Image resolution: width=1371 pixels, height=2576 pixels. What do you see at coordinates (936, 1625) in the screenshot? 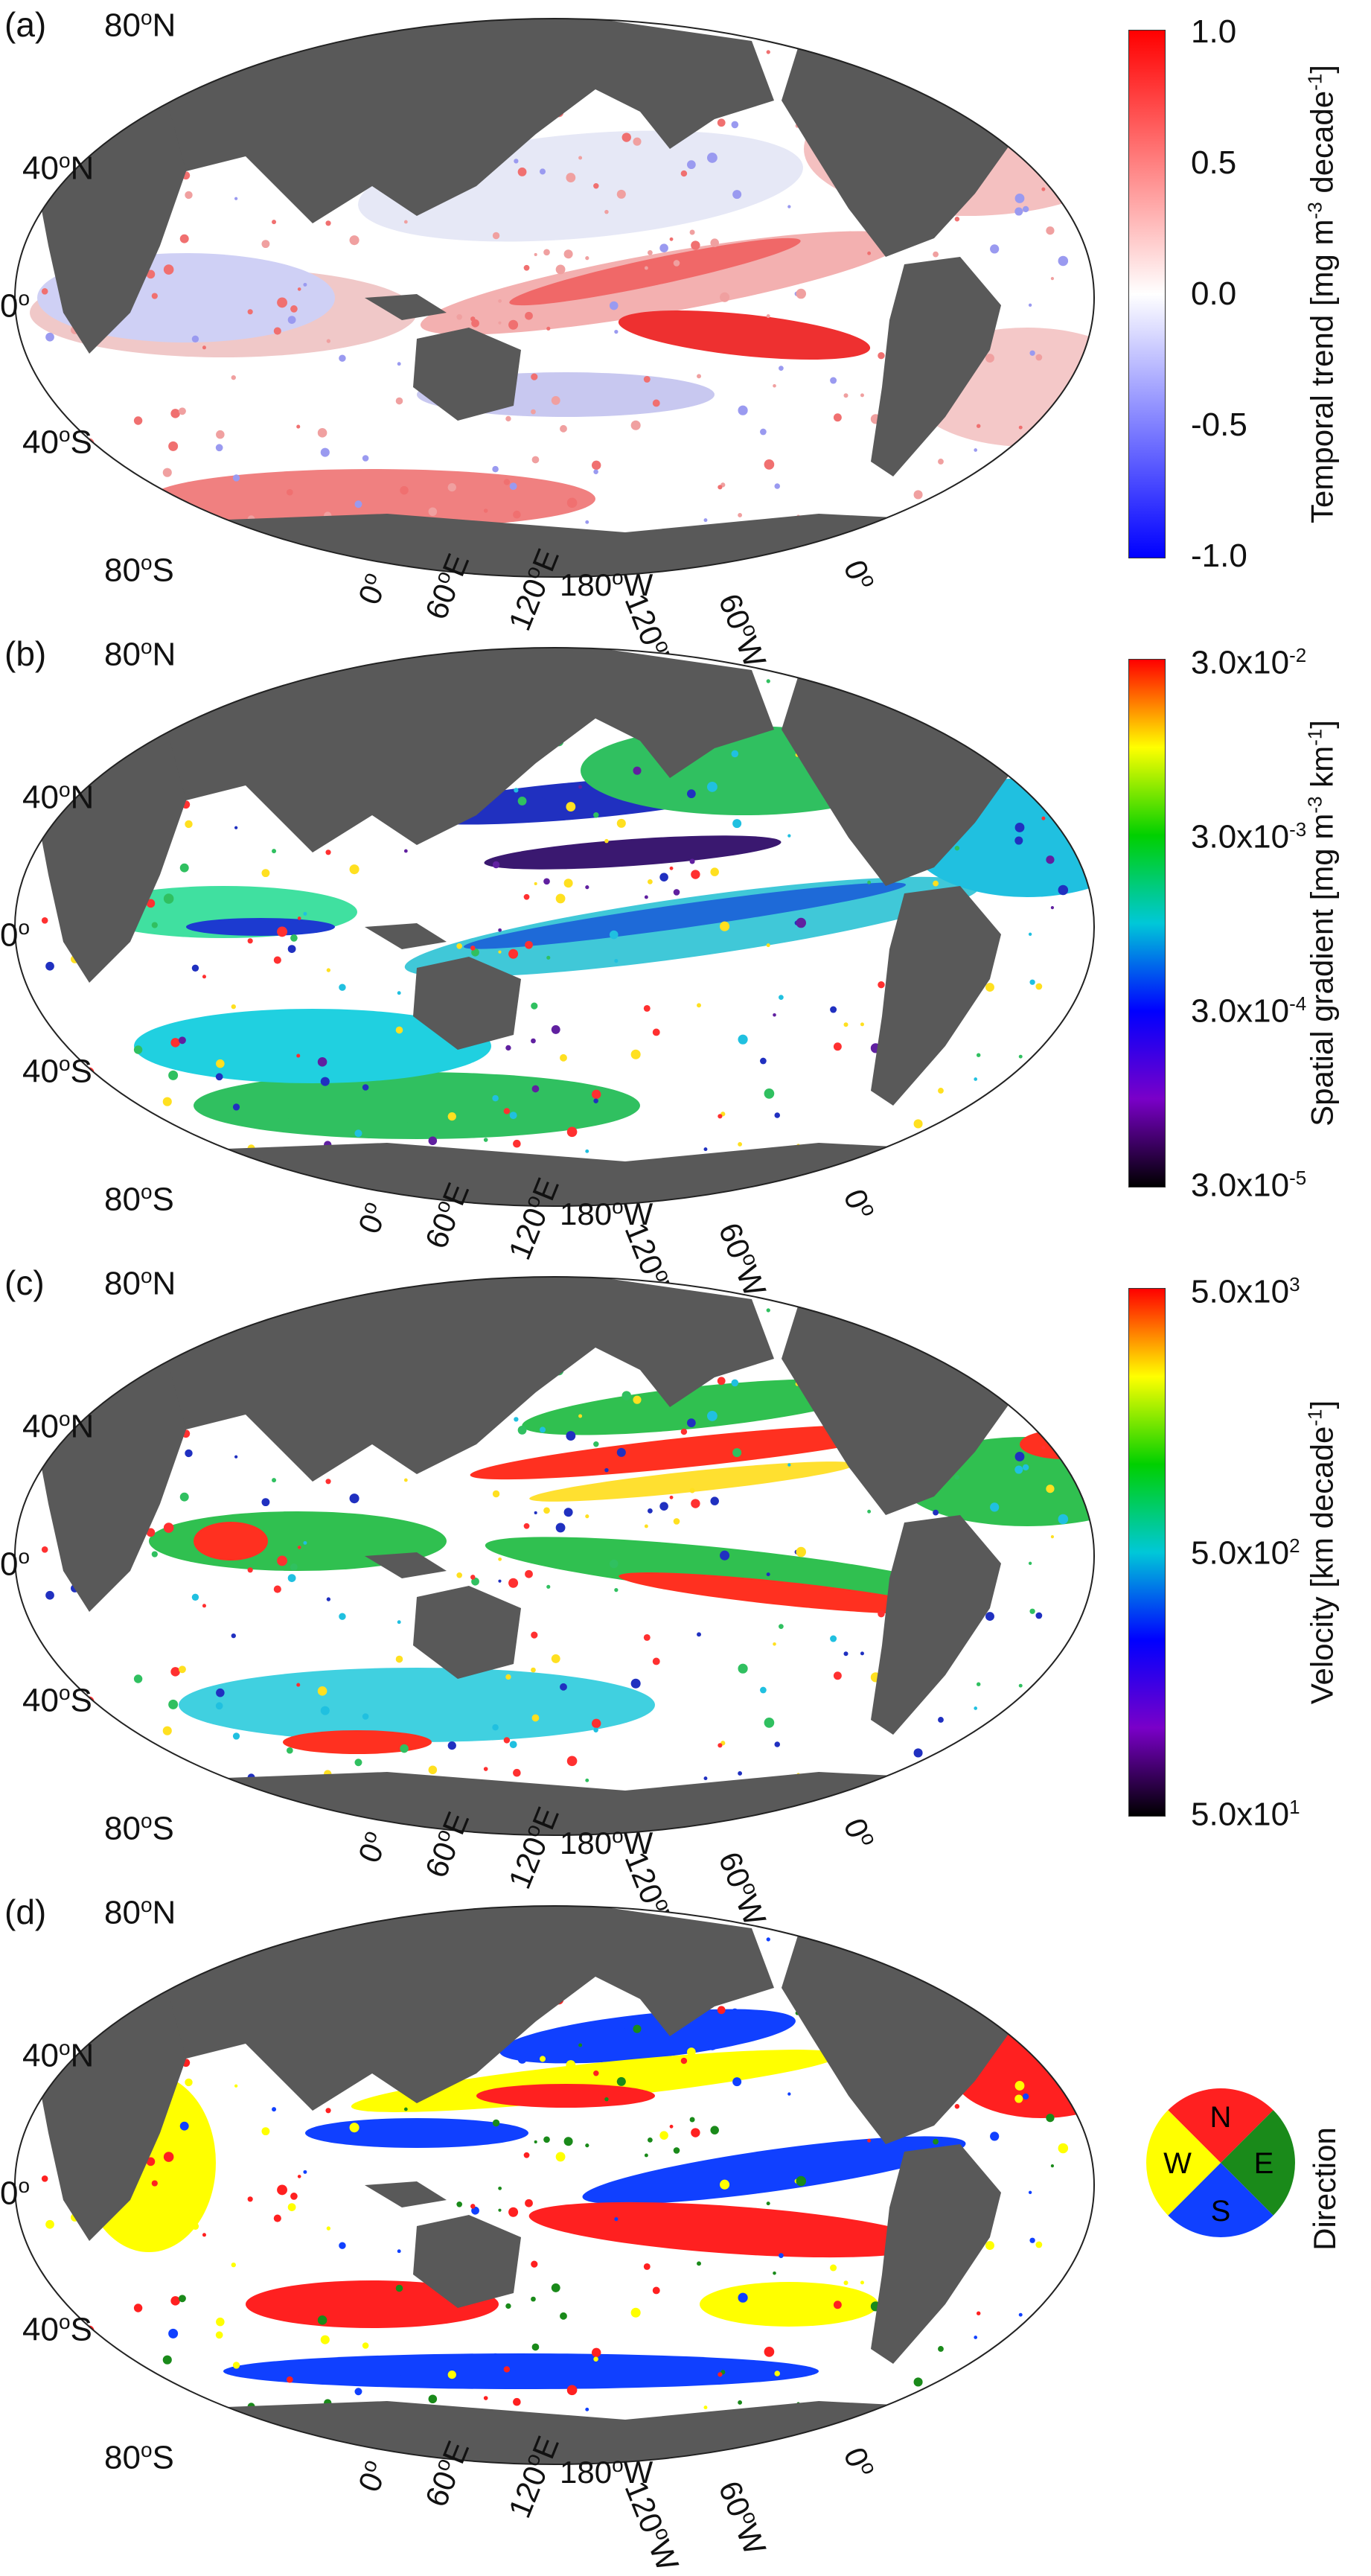
I see `continent-south-america` at bounding box center [936, 1625].